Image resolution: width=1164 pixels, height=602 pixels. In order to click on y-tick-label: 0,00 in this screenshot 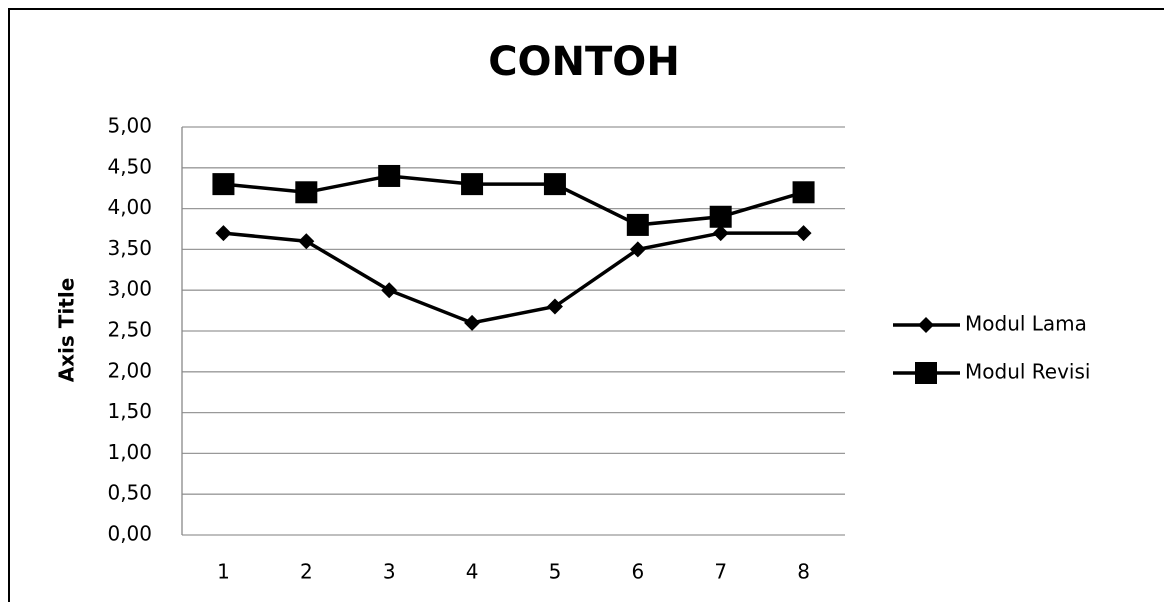, I will do `click(129, 534)`.